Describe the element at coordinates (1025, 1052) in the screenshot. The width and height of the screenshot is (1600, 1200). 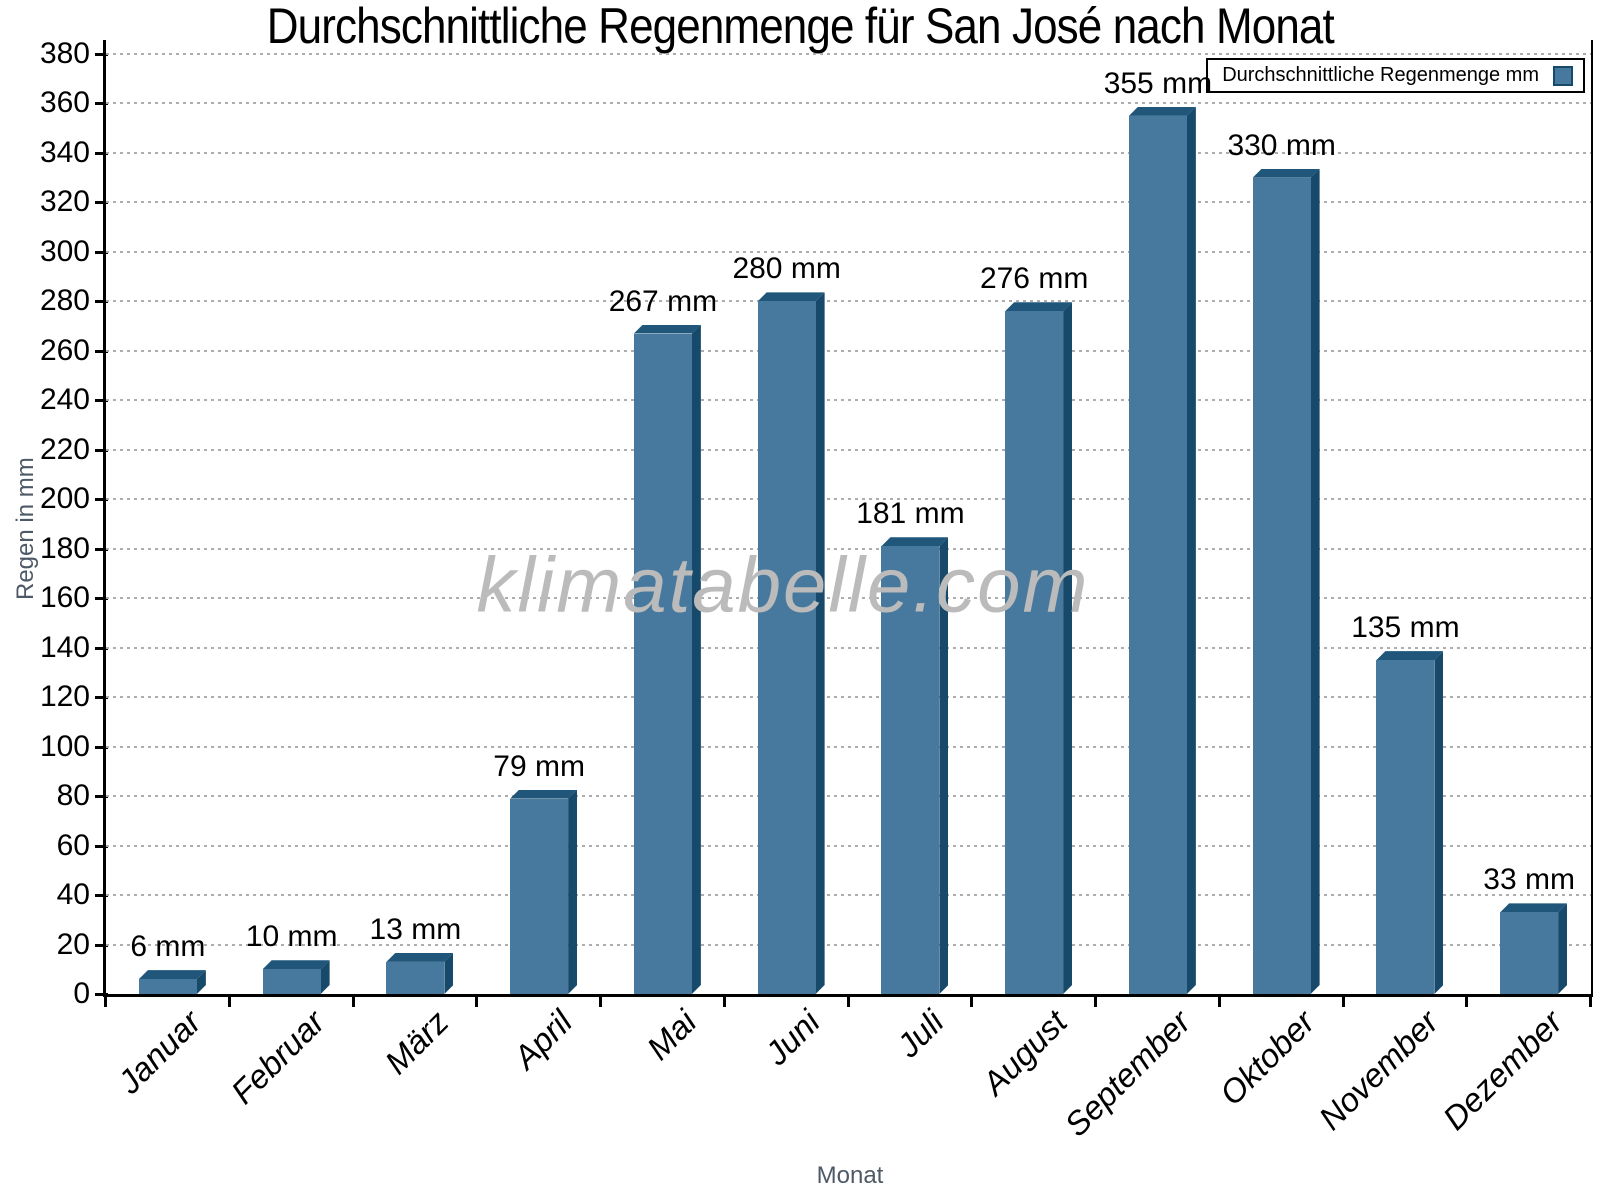
I see `x-tick-label-text: August` at that location.